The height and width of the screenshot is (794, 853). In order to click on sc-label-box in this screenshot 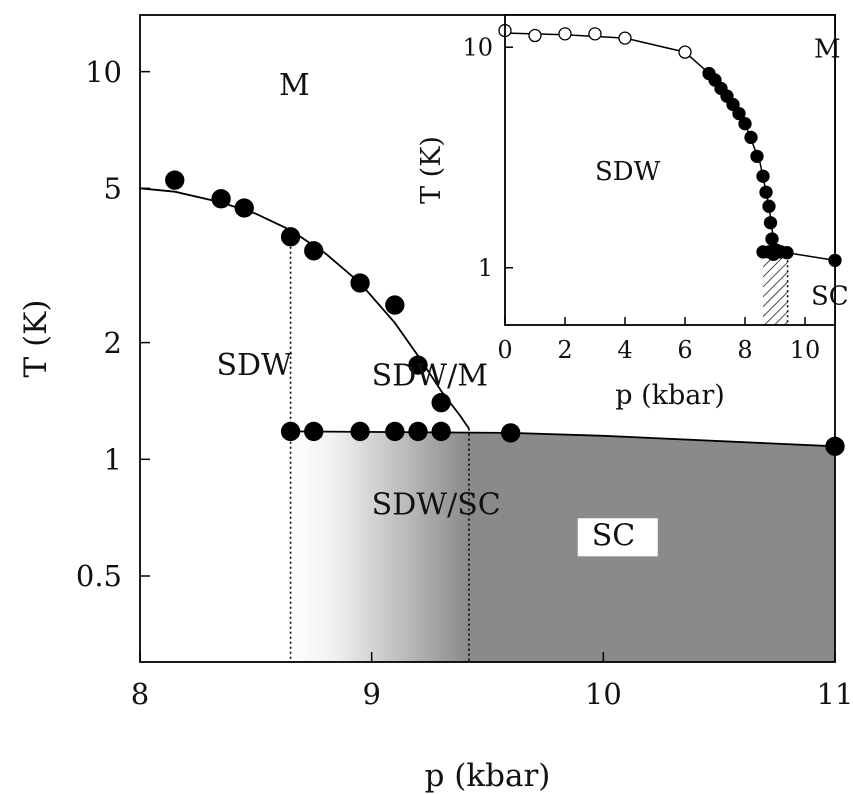, I will do `click(617, 537)`.